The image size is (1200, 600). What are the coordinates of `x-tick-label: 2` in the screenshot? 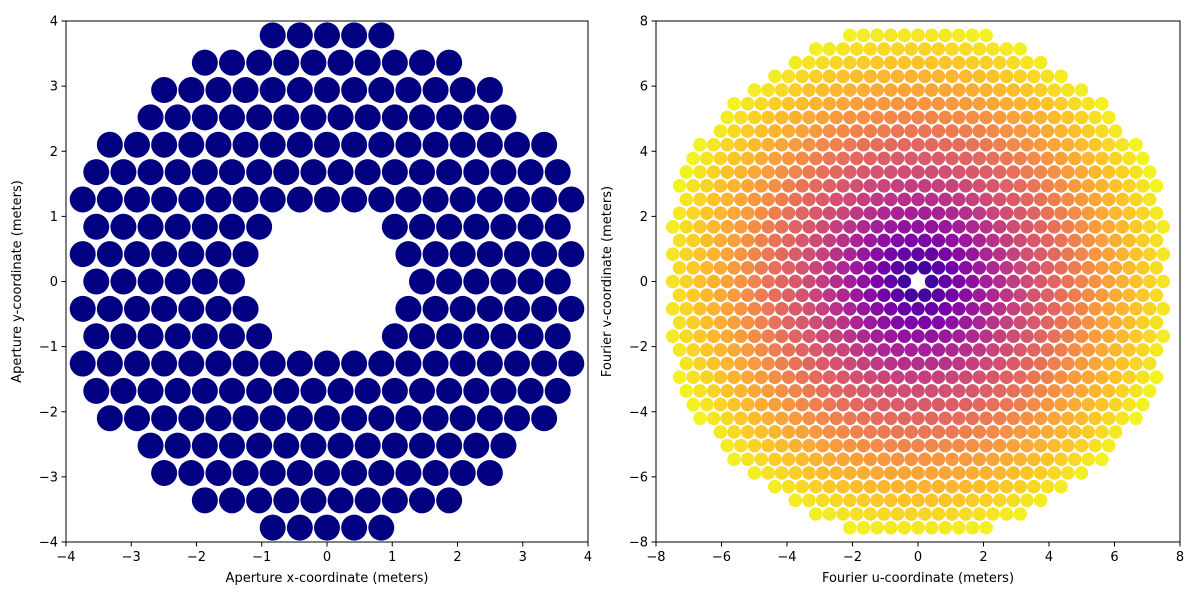 It's located at (457, 557).